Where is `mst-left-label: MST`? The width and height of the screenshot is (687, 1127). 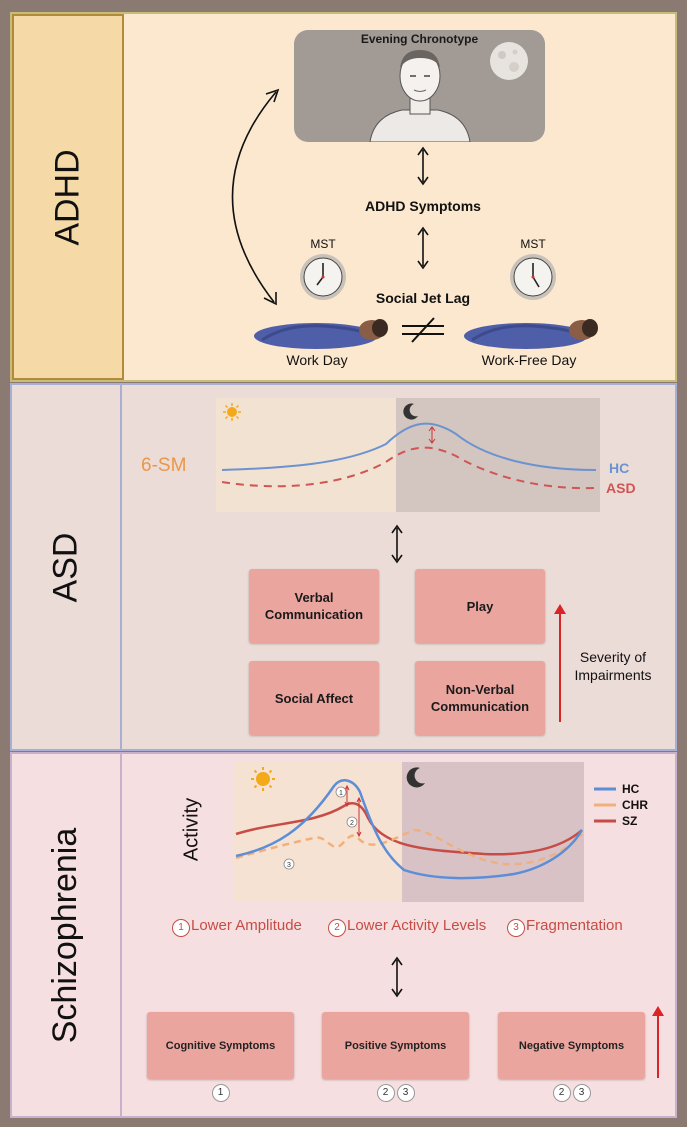 mst-left-label: MST is located at coordinates (323, 244).